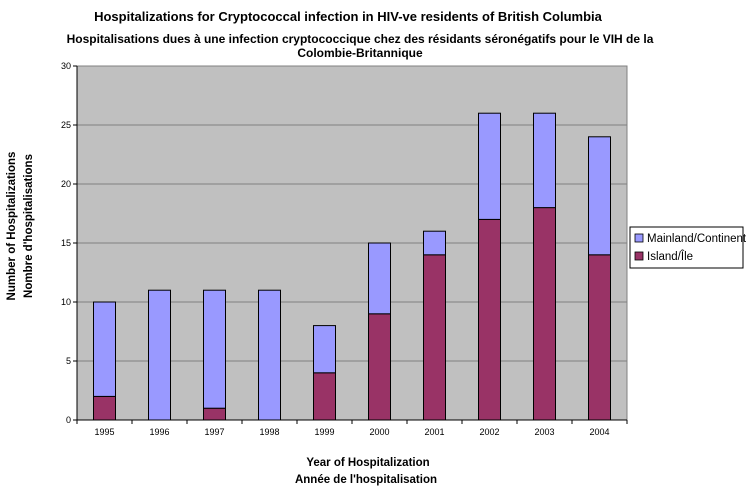 This screenshot has height=487, width=750. Describe the element at coordinates (214, 432) in the screenshot. I see `x-tick-label: 1997` at that location.